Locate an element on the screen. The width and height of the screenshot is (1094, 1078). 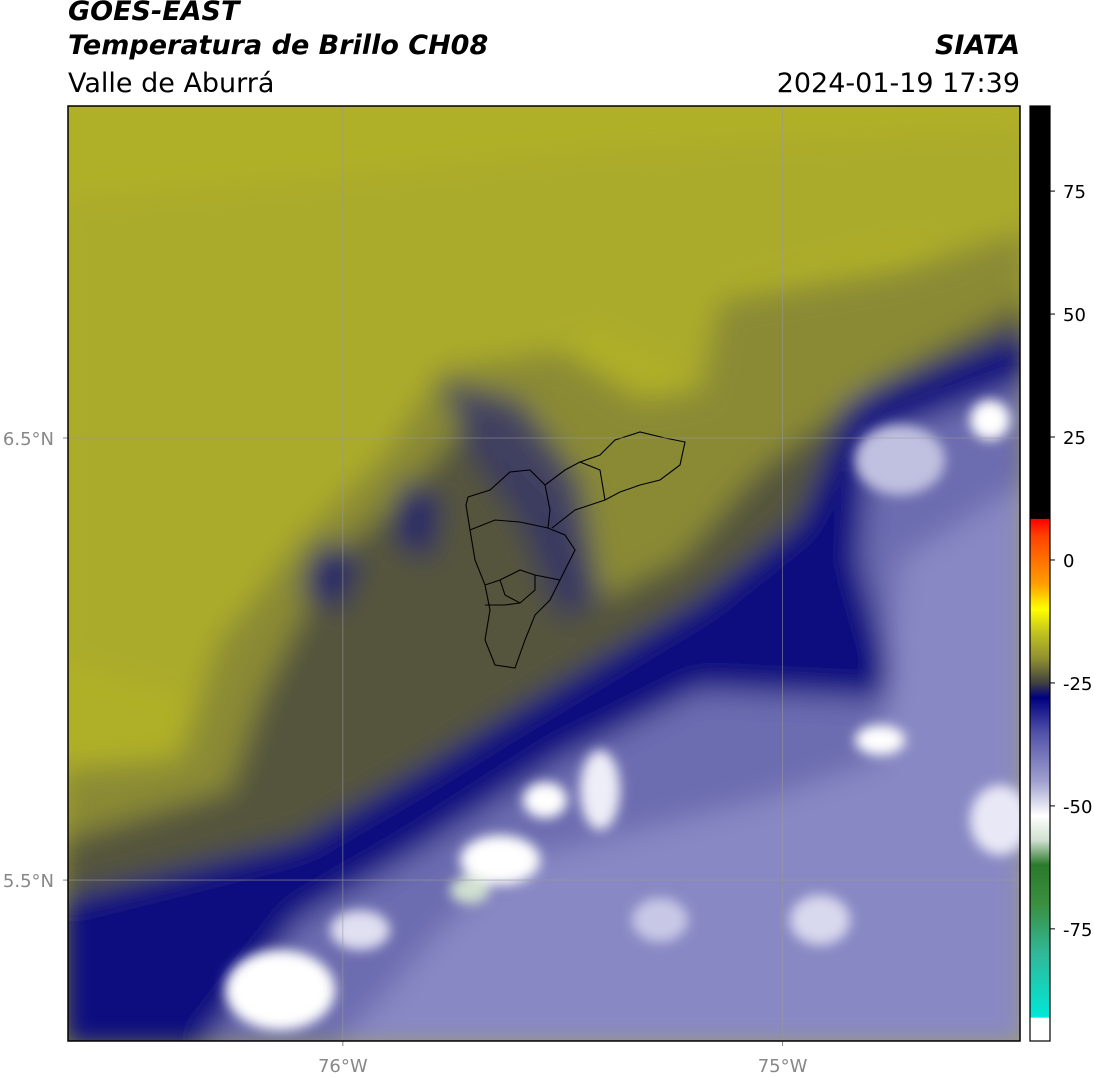
colorbar-scale is located at coordinates (1040, 573).